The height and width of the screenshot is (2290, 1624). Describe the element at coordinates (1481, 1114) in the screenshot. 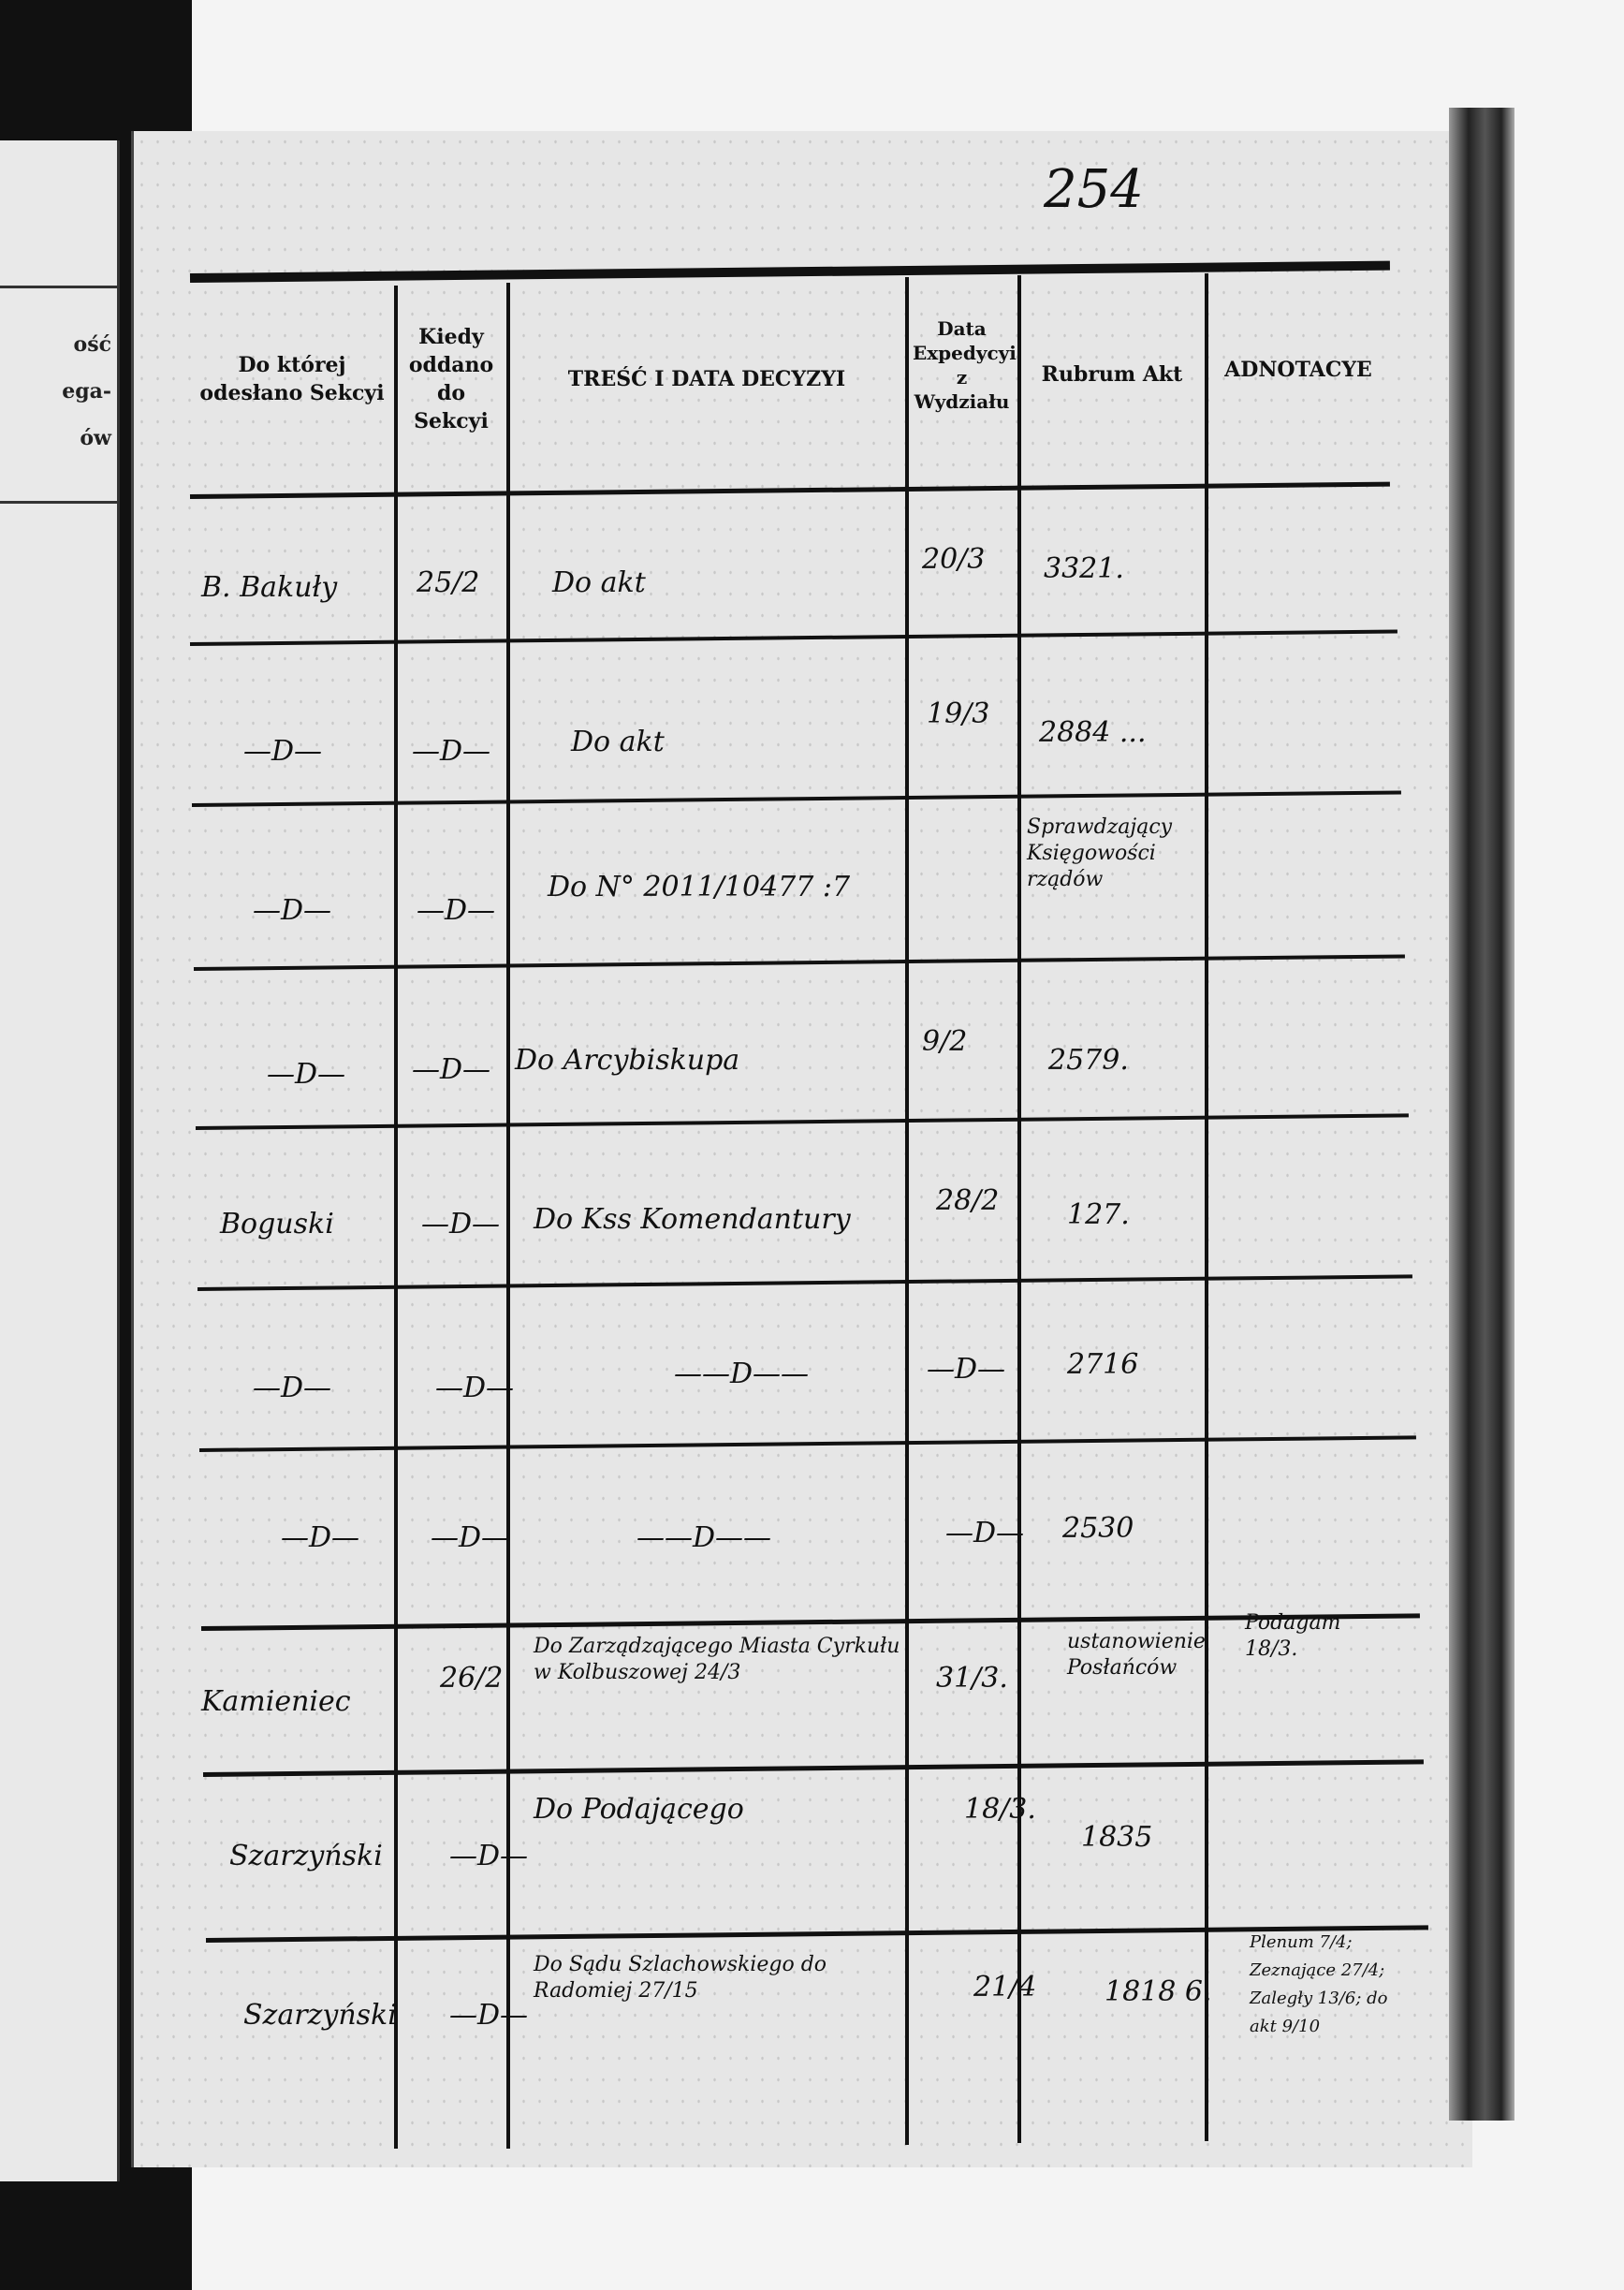

I see `book-edge` at that location.